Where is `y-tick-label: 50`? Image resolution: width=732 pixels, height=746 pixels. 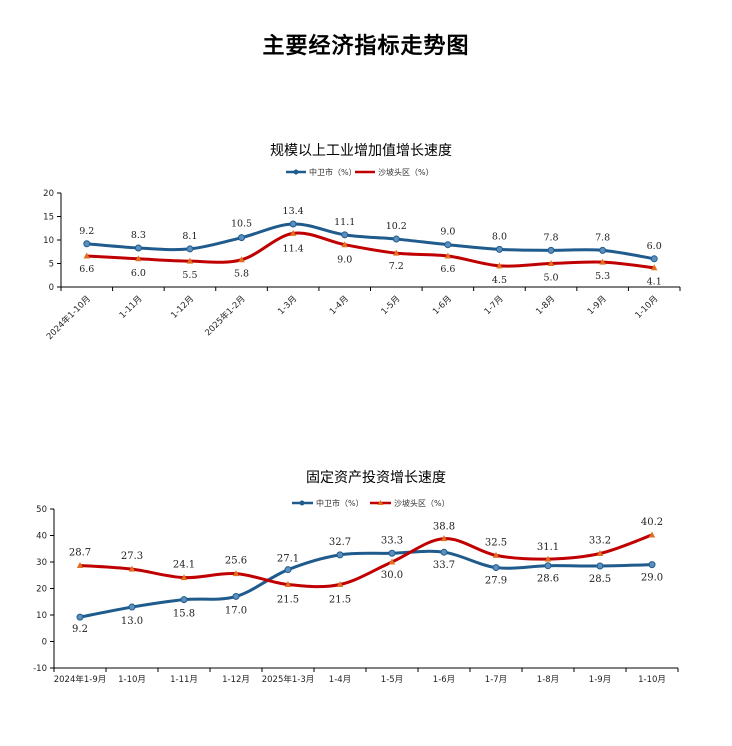
y-tick-label: 50 is located at coordinates (41, 510).